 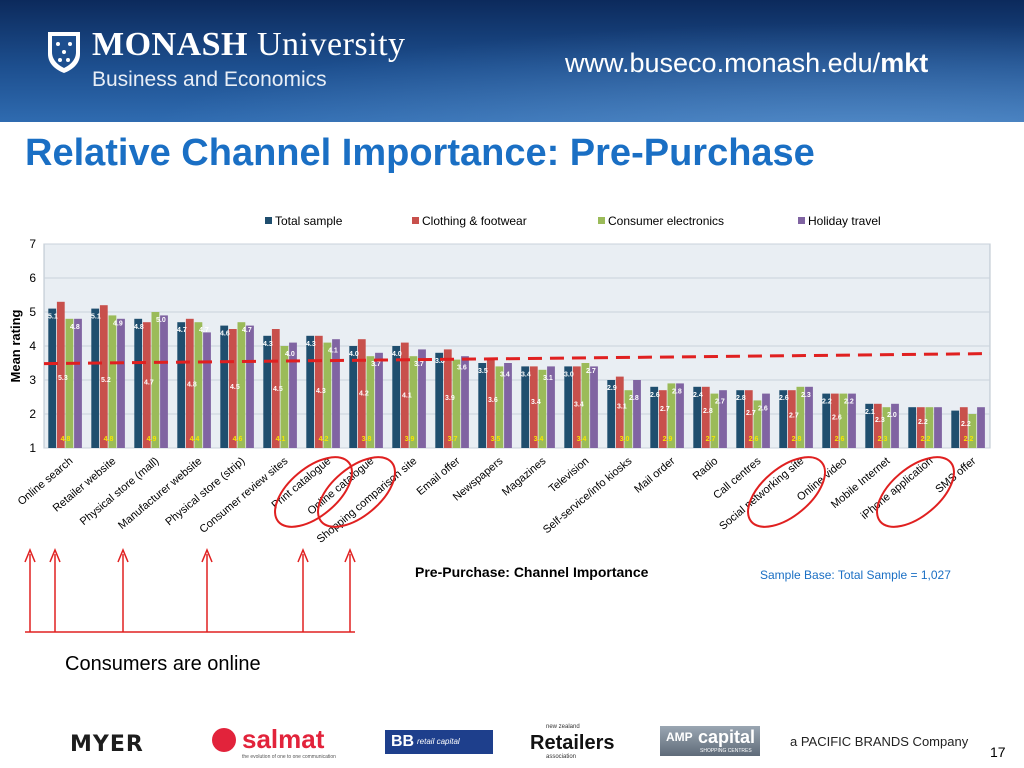 I want to click on amp-a: AMP, so click(x=679, y=737).